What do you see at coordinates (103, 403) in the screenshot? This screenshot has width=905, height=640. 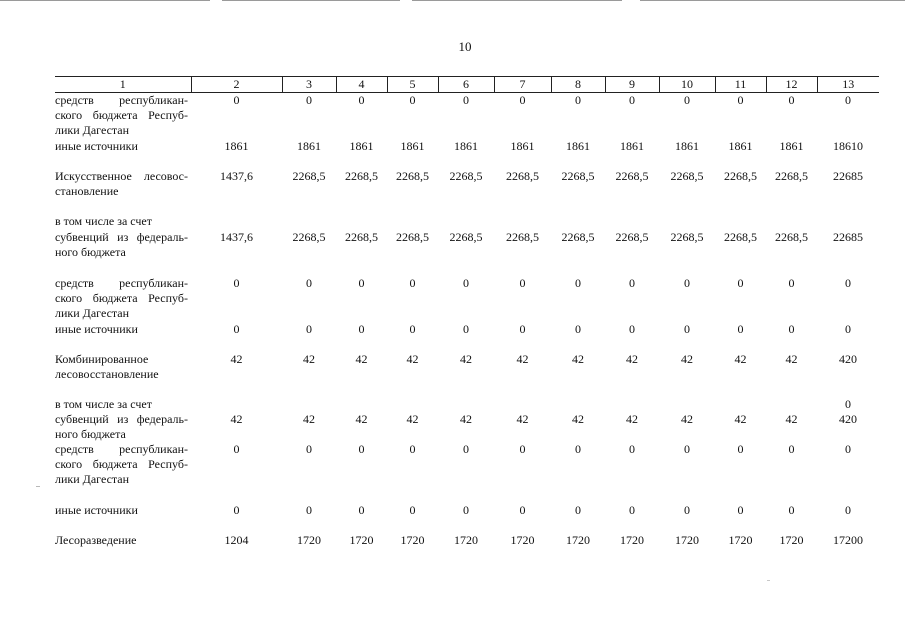 I see `row-label: в том числе за счет` at bounding box center [103, 403].